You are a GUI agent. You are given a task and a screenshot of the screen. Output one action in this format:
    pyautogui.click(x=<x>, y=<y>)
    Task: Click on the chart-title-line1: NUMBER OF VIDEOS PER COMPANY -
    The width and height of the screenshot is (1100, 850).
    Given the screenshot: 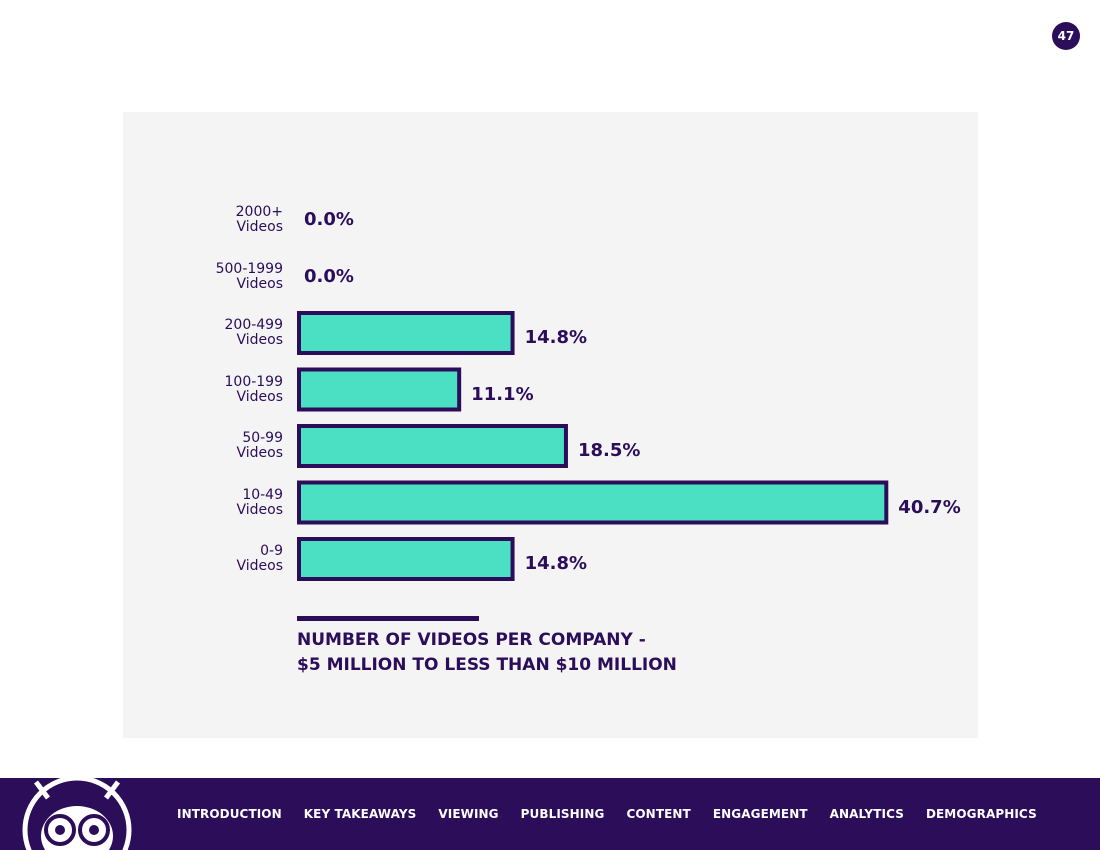 What is the action you would take?
    pyautogui.click(x=471, y=640)
    